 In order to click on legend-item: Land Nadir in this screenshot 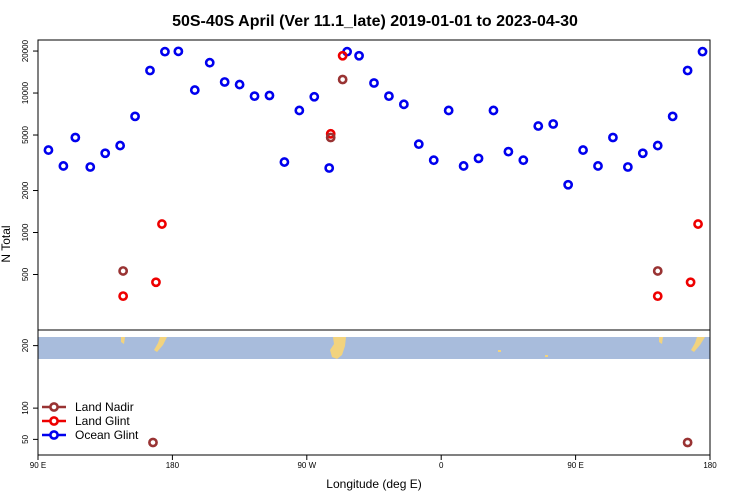, I will do `click(88, 407)`.